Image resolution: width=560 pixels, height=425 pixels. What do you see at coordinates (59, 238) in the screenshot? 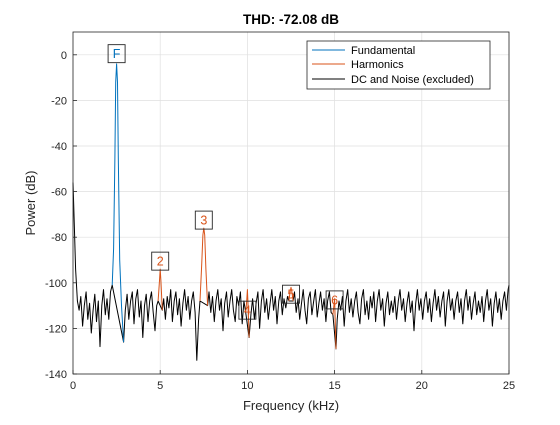
I see `y-tick-label: -80` at bounding box center [59, 238].